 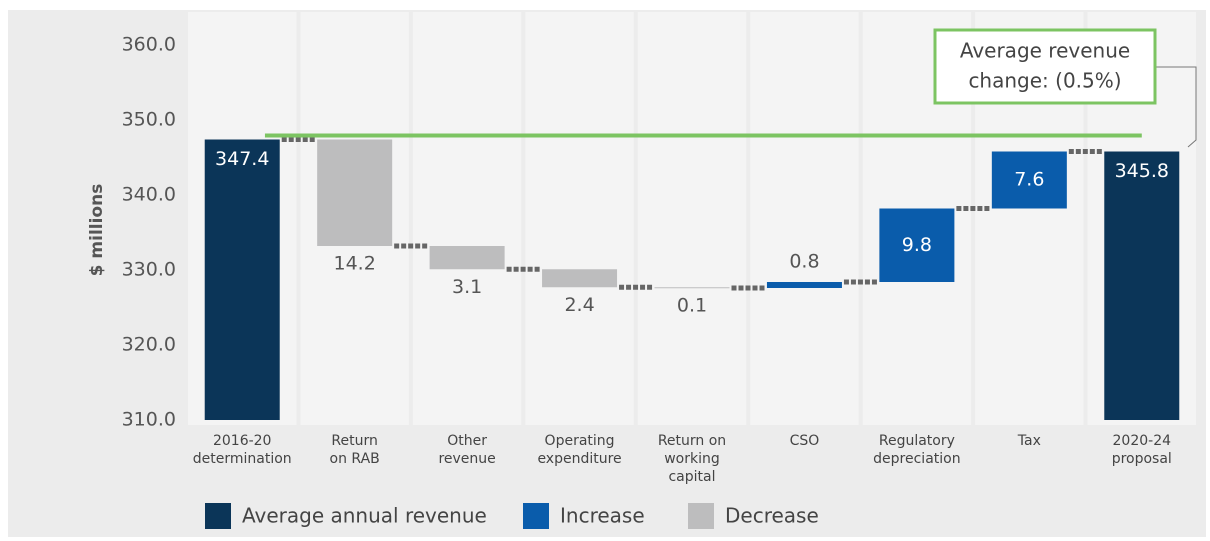 I want to click on legend-label: Average annual revenue, so click(x=364, y=516).